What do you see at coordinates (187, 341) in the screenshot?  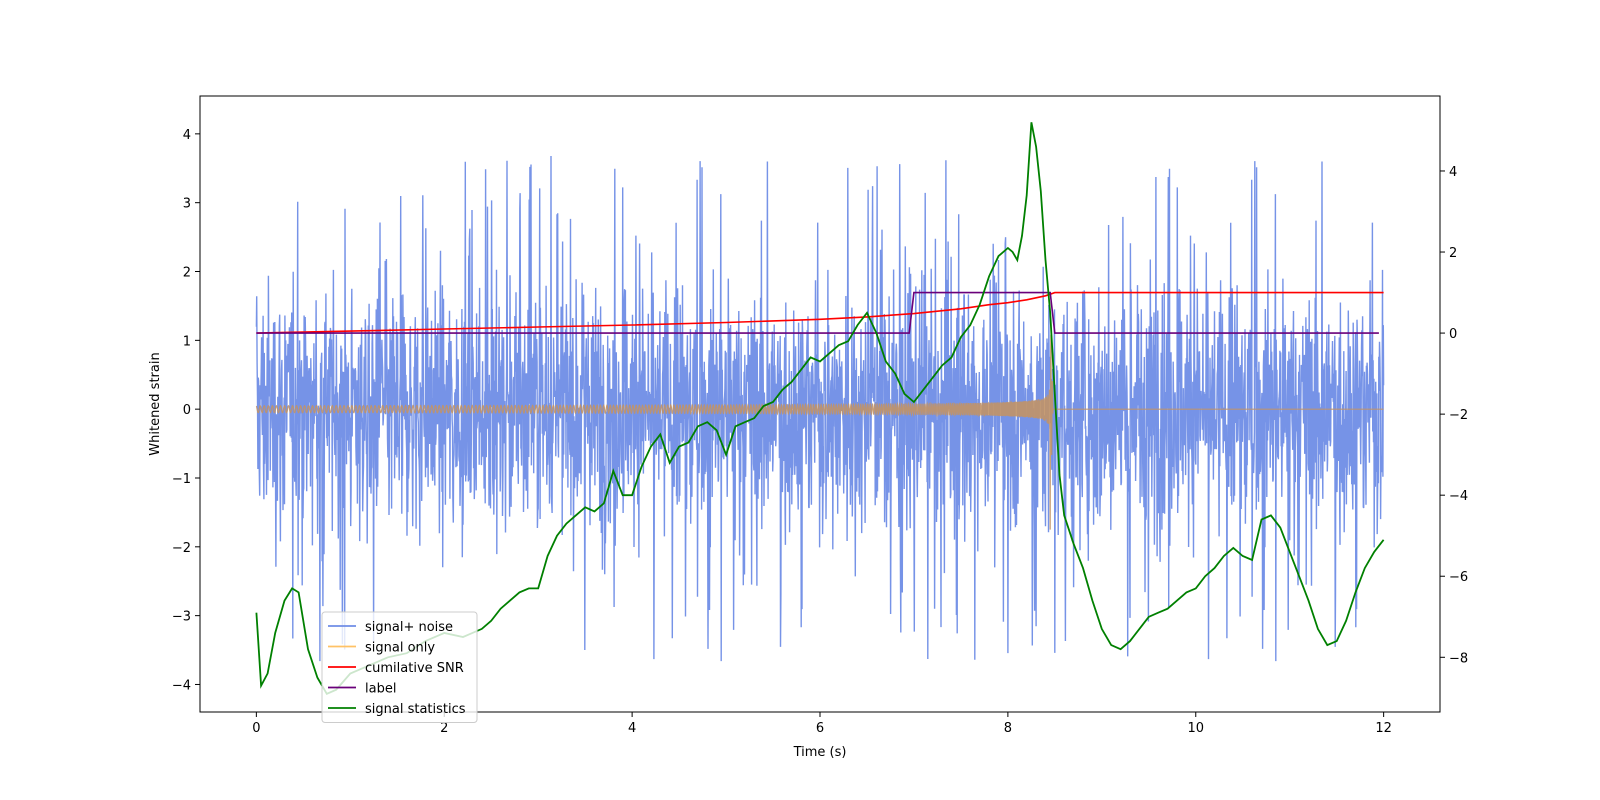 I see `y-tick-label: 1` at bounding box center [187, 341].